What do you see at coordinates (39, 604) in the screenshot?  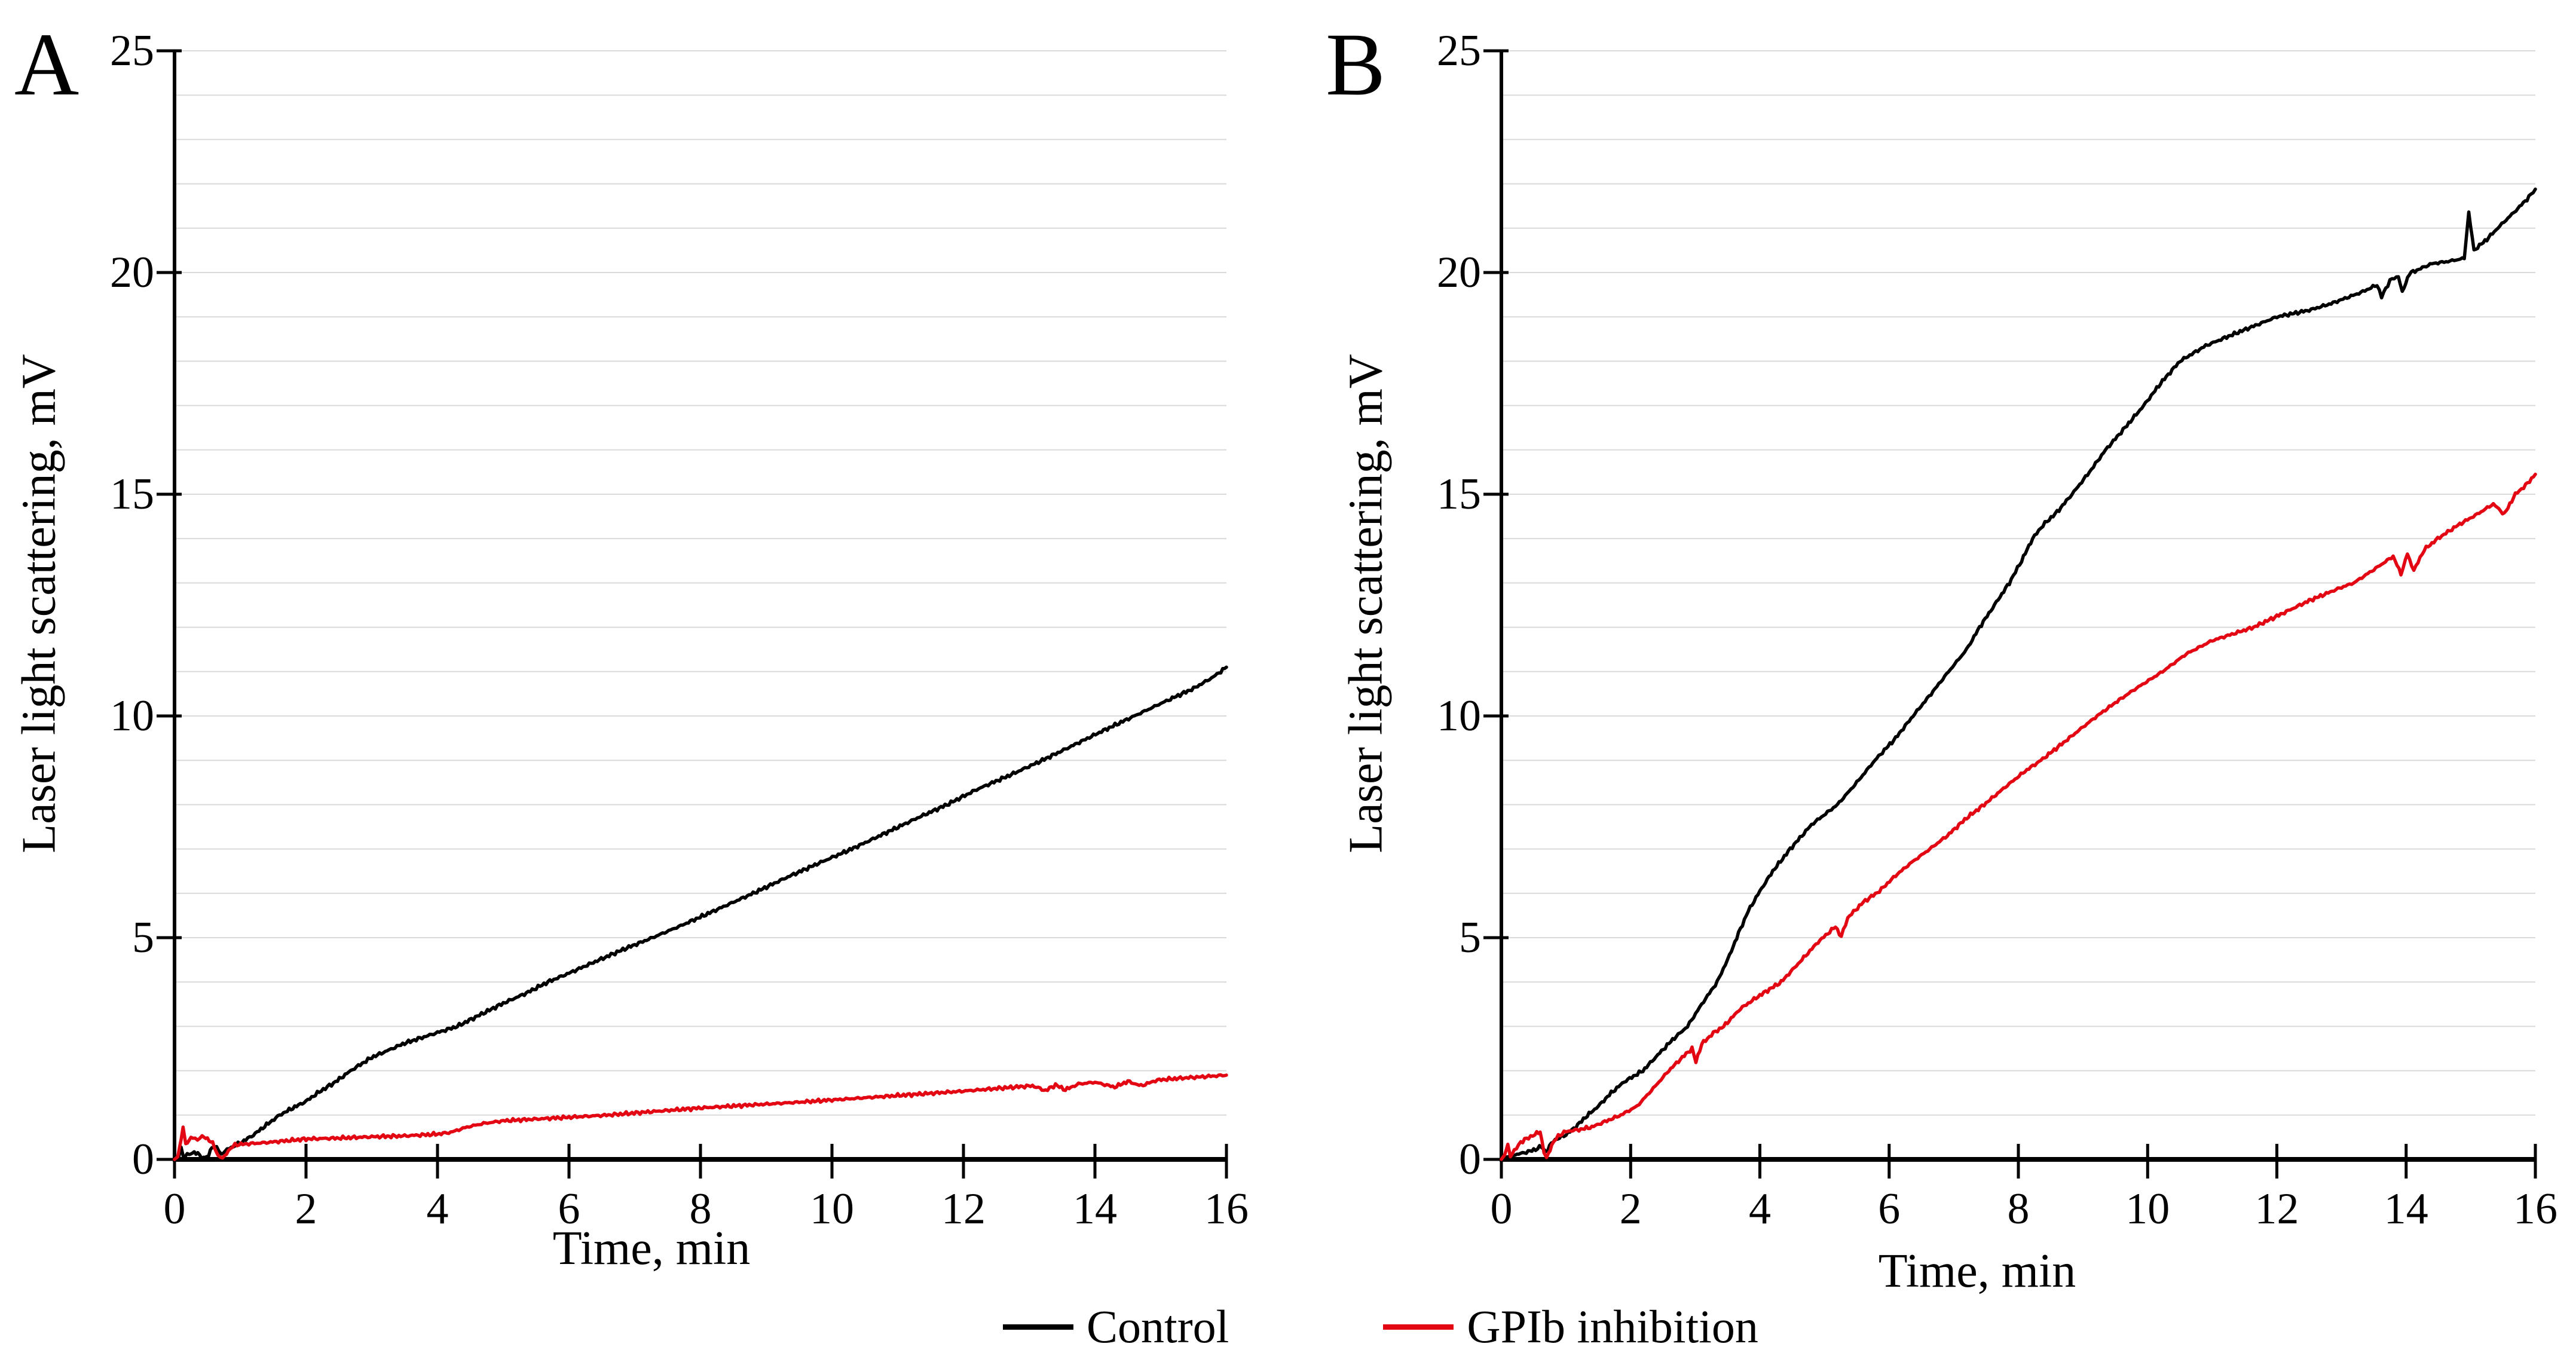 I see `panel-a-y-axis-title: Laser light scattering, mV` at bounding box center [39, 604].